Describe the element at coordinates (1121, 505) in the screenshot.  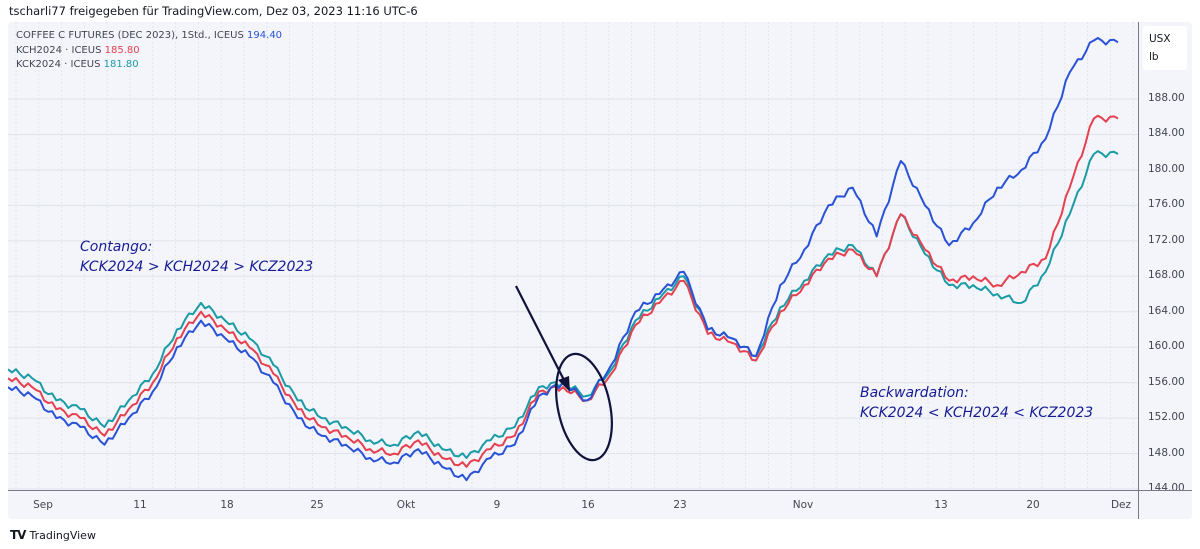
I see `time-tick-label: Dez` at that location.